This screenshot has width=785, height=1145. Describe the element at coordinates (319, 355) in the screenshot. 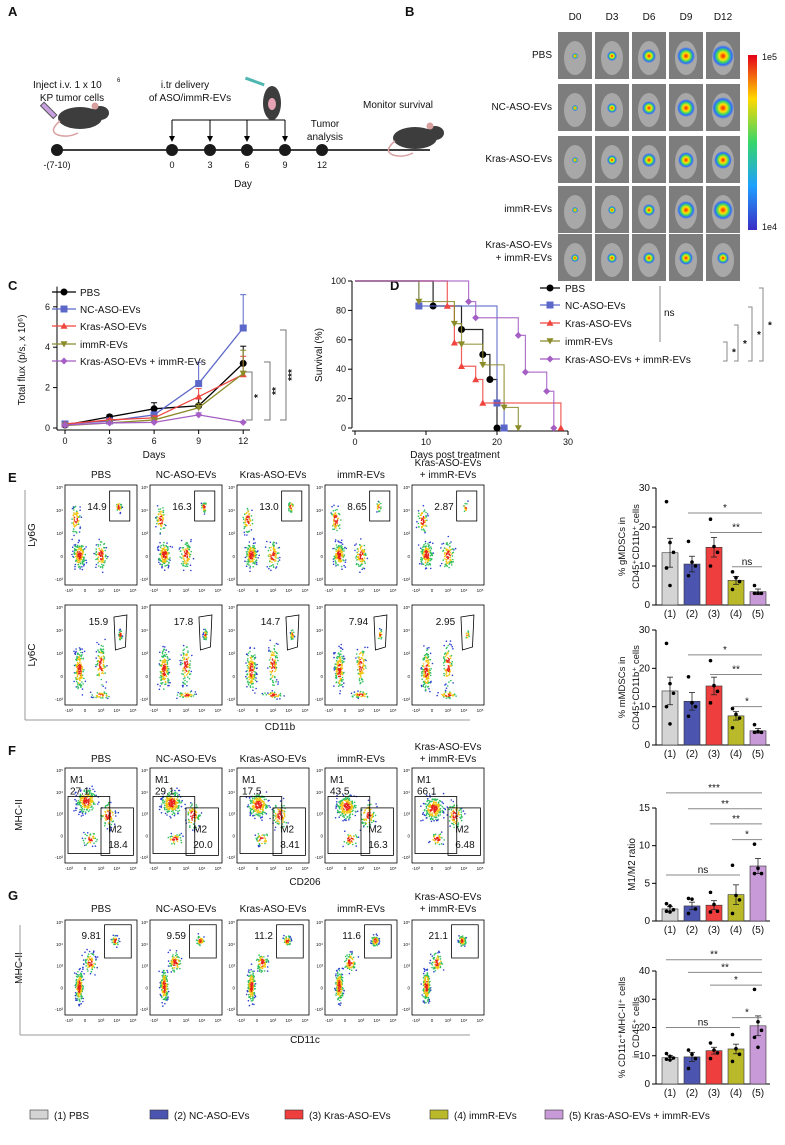

I see `y-axis-title: Survival (%)` at that location.